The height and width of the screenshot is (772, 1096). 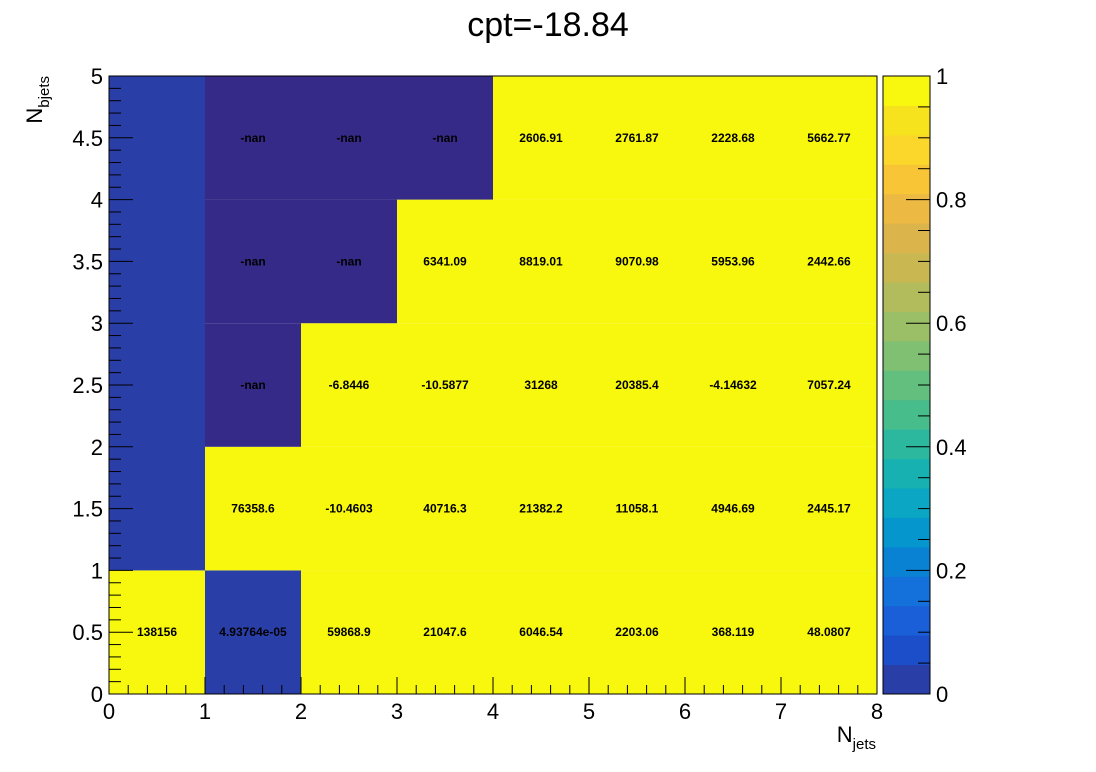 I want to click on cell-value-label: 6046.54, so click(x=541, y=632).